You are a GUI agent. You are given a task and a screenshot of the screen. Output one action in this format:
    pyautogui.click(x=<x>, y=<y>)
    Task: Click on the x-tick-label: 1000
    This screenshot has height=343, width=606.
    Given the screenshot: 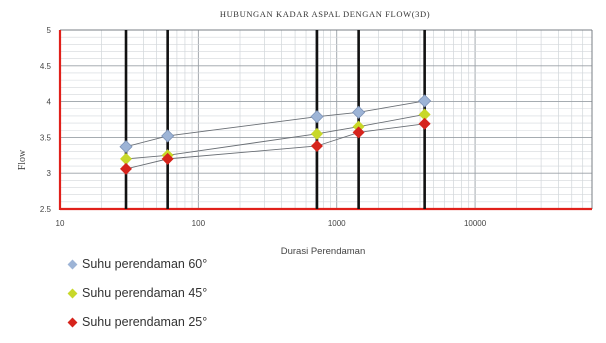 What is the action you would take?
    pyautogui.click(x=337, y=223)
    